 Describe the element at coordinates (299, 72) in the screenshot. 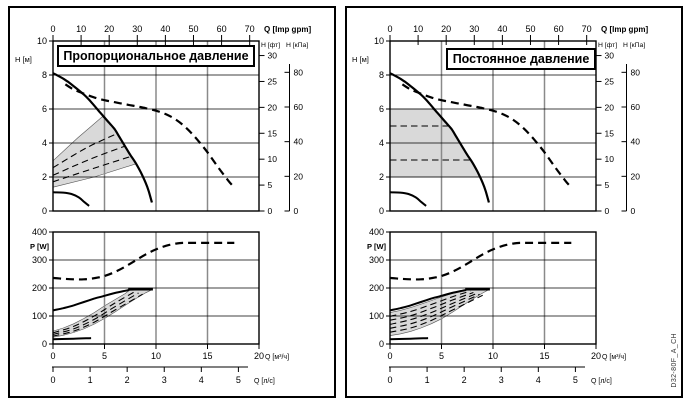

I see `axis-tick-label: 80` at that location.